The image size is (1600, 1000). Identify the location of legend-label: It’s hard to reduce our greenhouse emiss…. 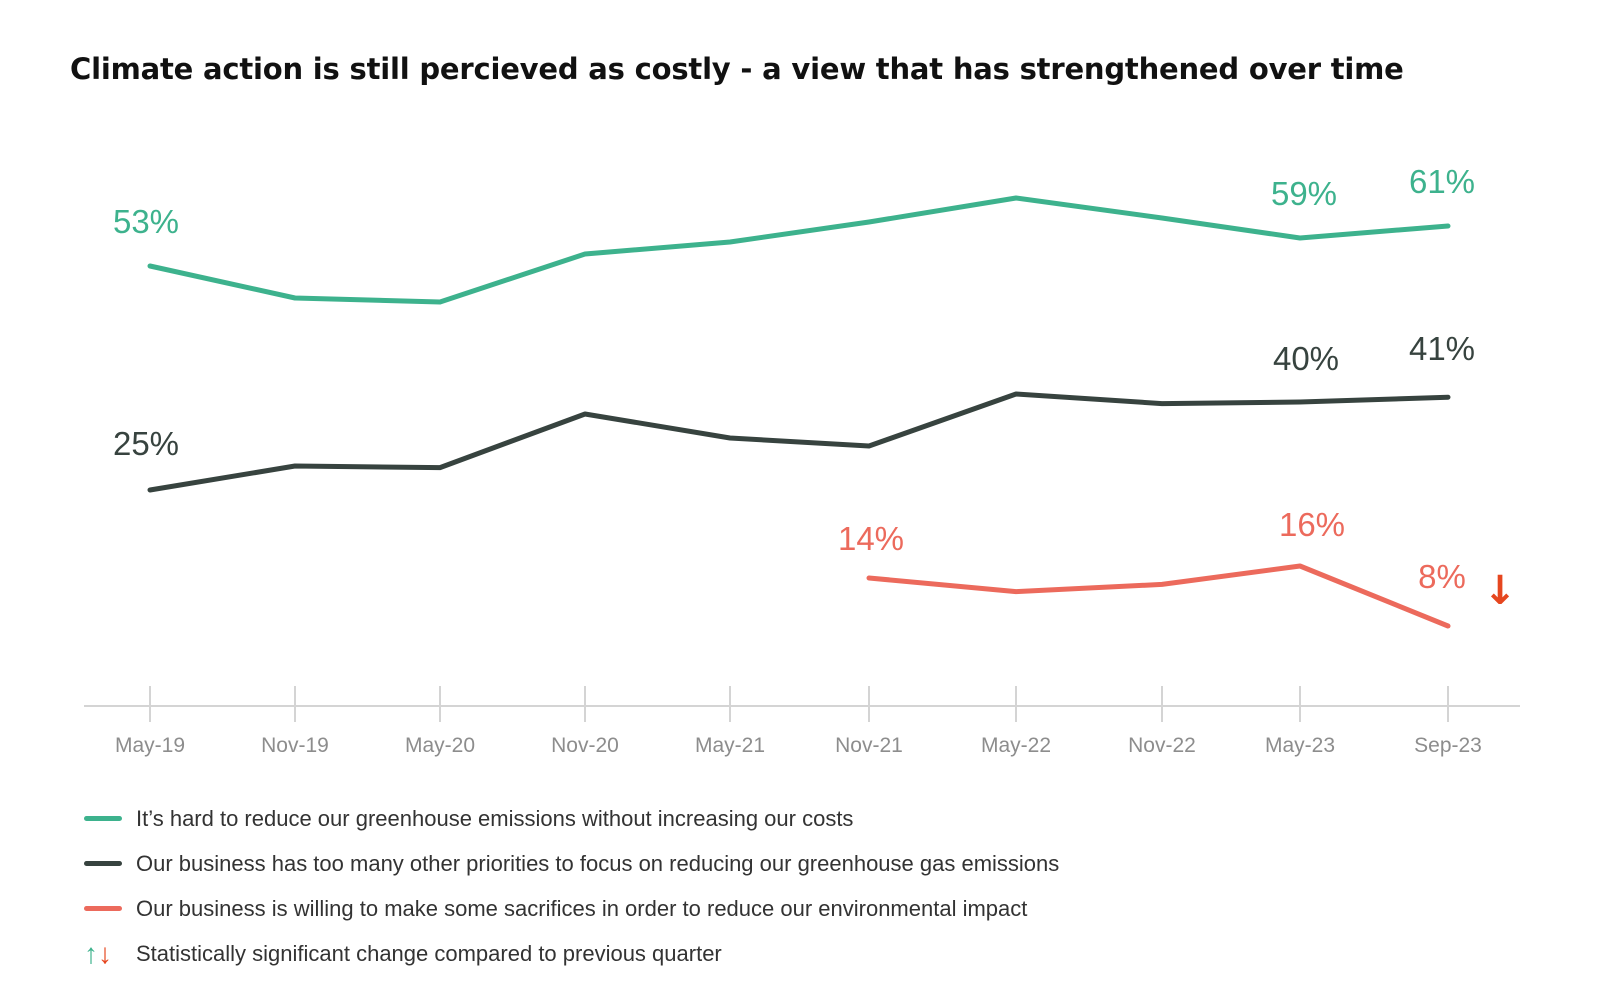
(495, 818).